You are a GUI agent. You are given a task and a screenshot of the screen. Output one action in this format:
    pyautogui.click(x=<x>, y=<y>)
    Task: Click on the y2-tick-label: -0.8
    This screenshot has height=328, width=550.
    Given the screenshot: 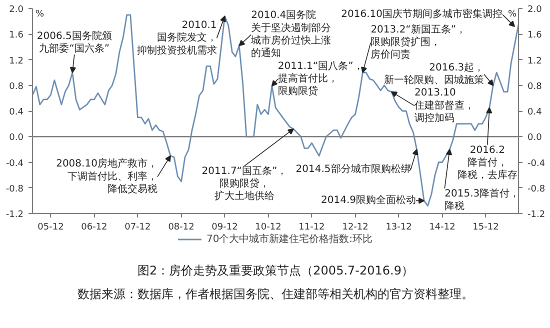 What is the action you would take?
    pyautogui.click(x=537, y=189)
    